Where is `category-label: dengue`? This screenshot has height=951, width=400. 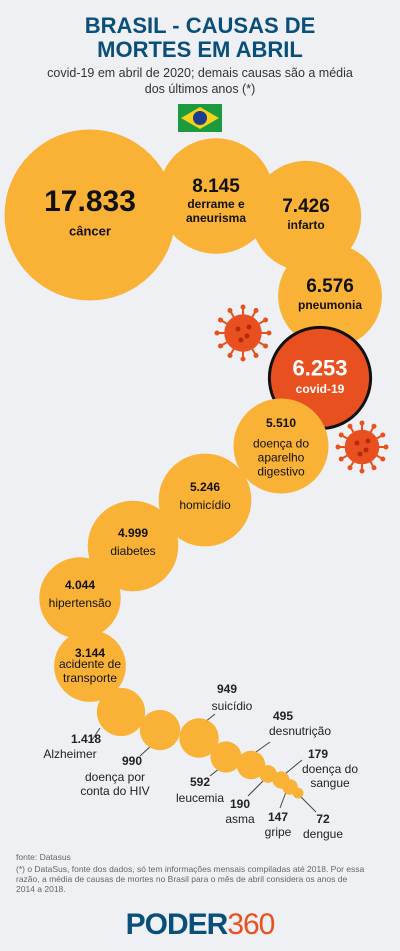 category-label: dengue is located at coordinates (323, 834).